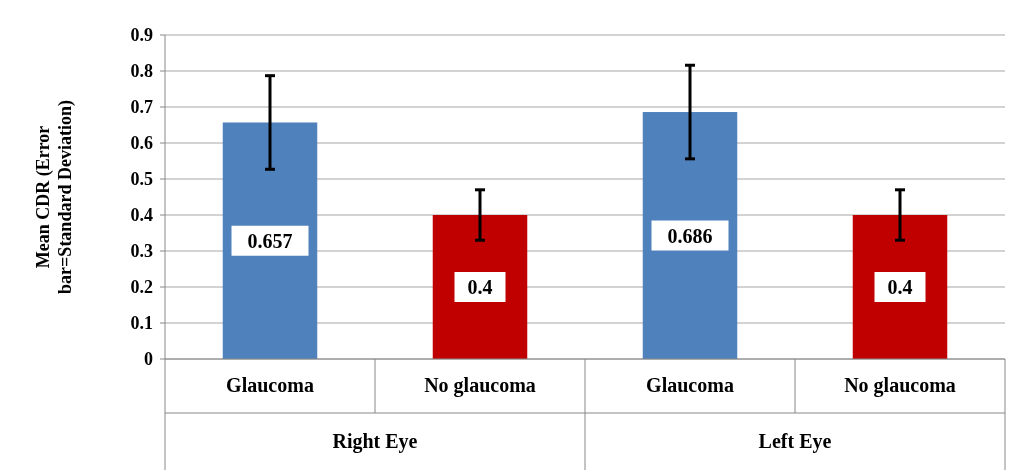 The width and height of the screenshot is (1013, 470). I want to click on y-tick-label: 0.8, so click(141, 71).